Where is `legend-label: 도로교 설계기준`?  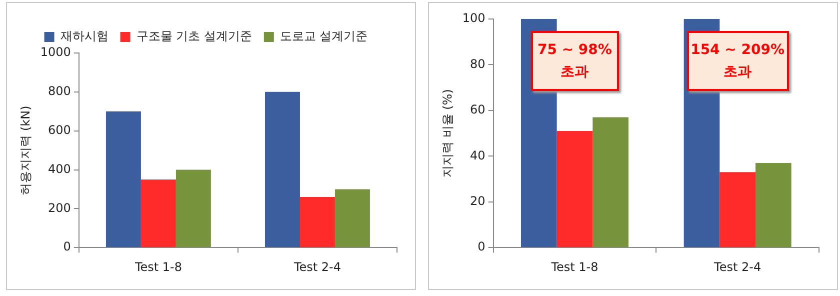
legend-label: 도로교 설계기준 is located at coordinates (324, 36).